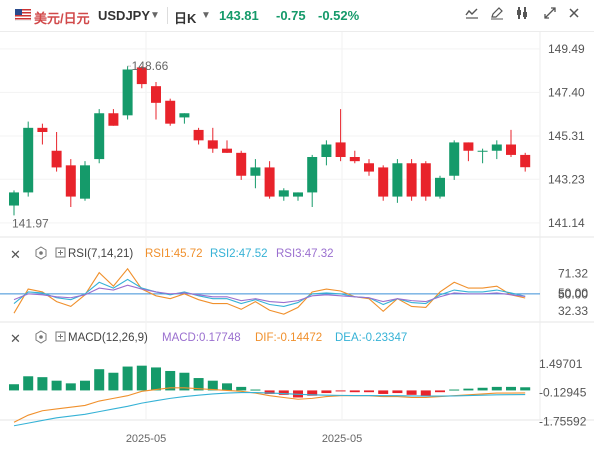 This screenshot has width=594, height=452. What do you see at coordinates (185, 18) in the screenshot?
I see `period-selector: 日K` at bounding box center [185, 18].